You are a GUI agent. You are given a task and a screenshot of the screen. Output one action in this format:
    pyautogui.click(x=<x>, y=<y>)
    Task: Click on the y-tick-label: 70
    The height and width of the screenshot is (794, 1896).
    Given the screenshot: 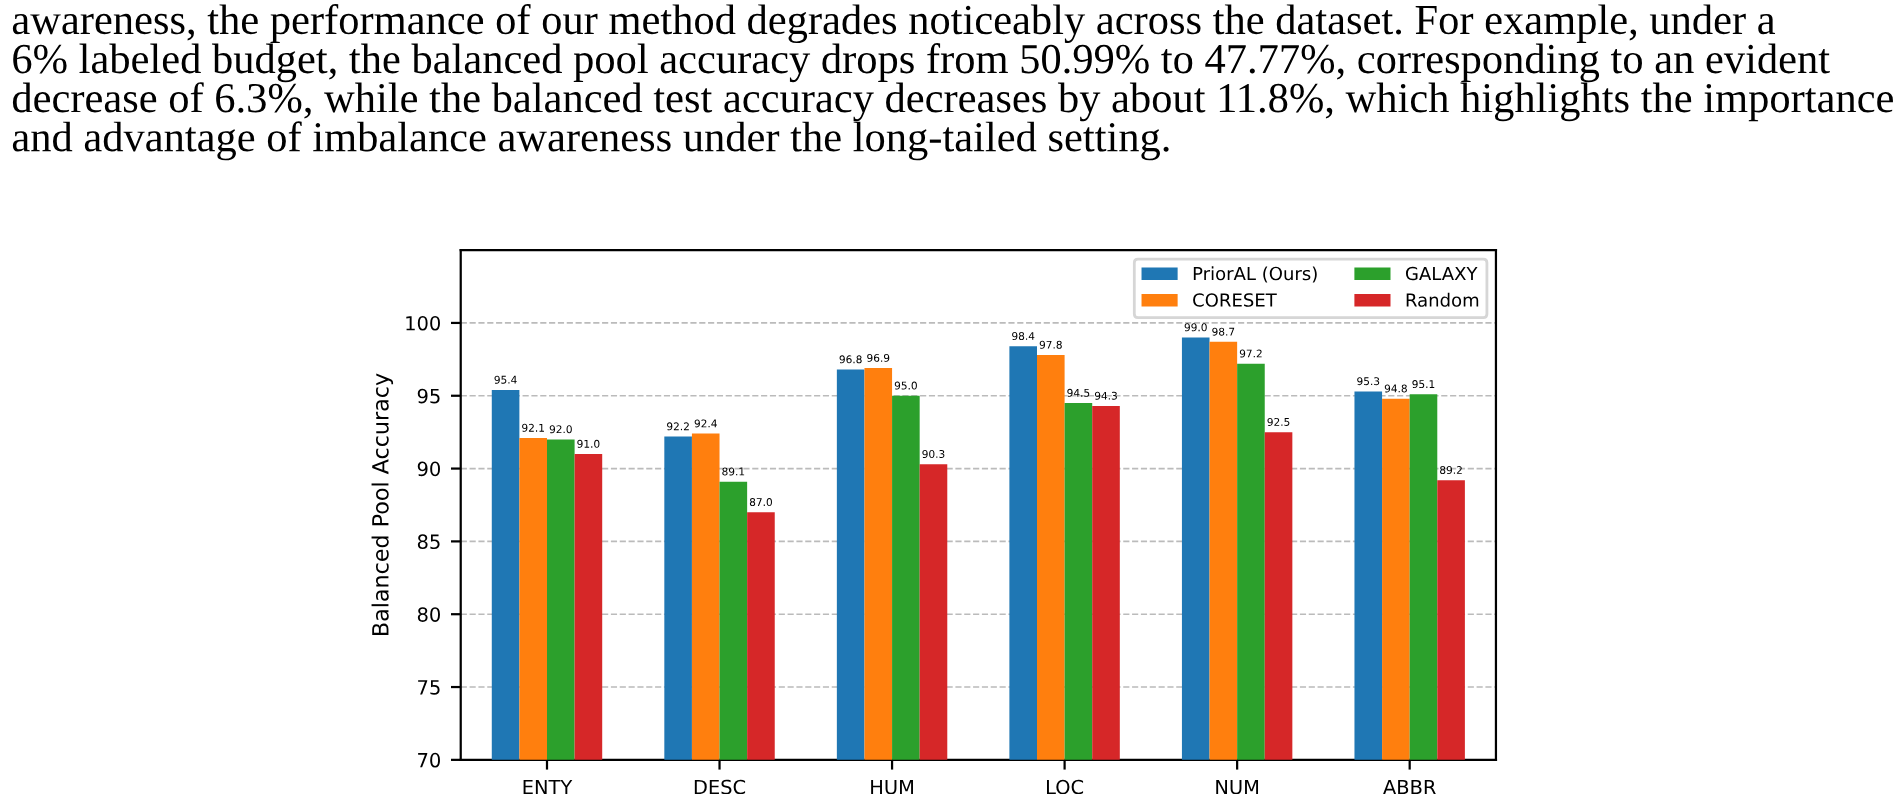 What is the action you would take?
    pyautogui.click(x=429, y=760)
    